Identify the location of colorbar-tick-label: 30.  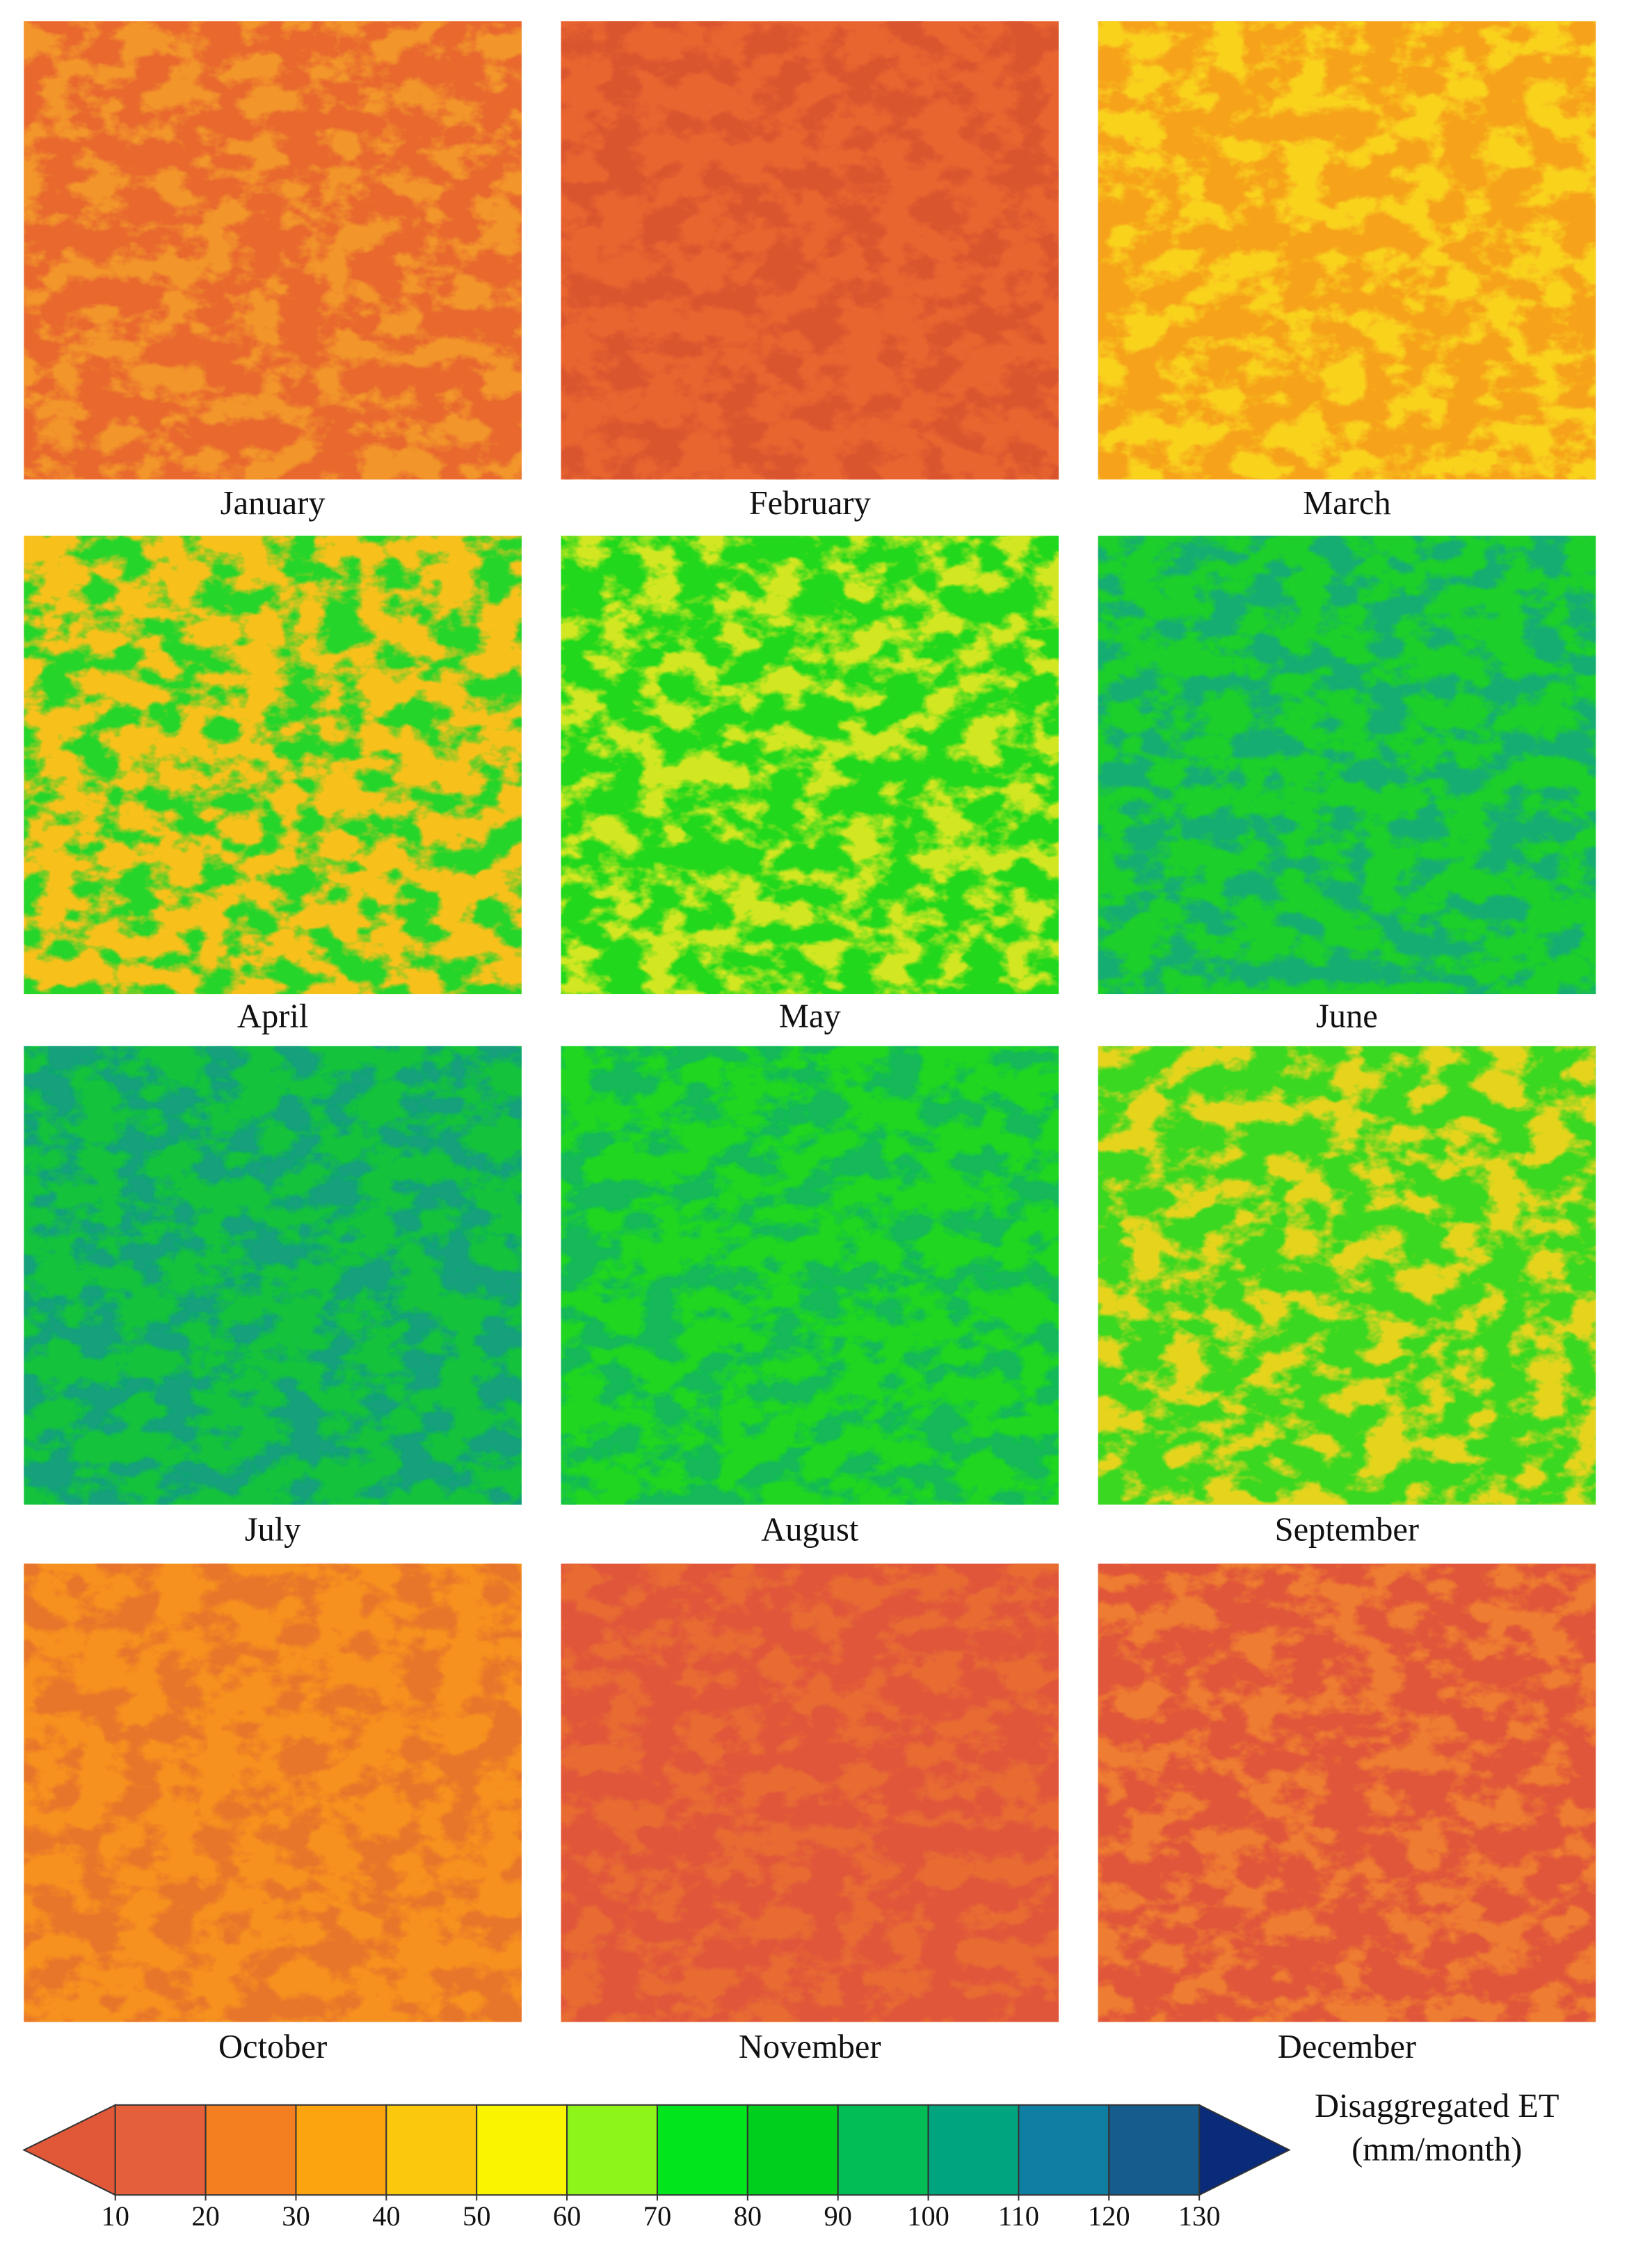
(296, 2216).